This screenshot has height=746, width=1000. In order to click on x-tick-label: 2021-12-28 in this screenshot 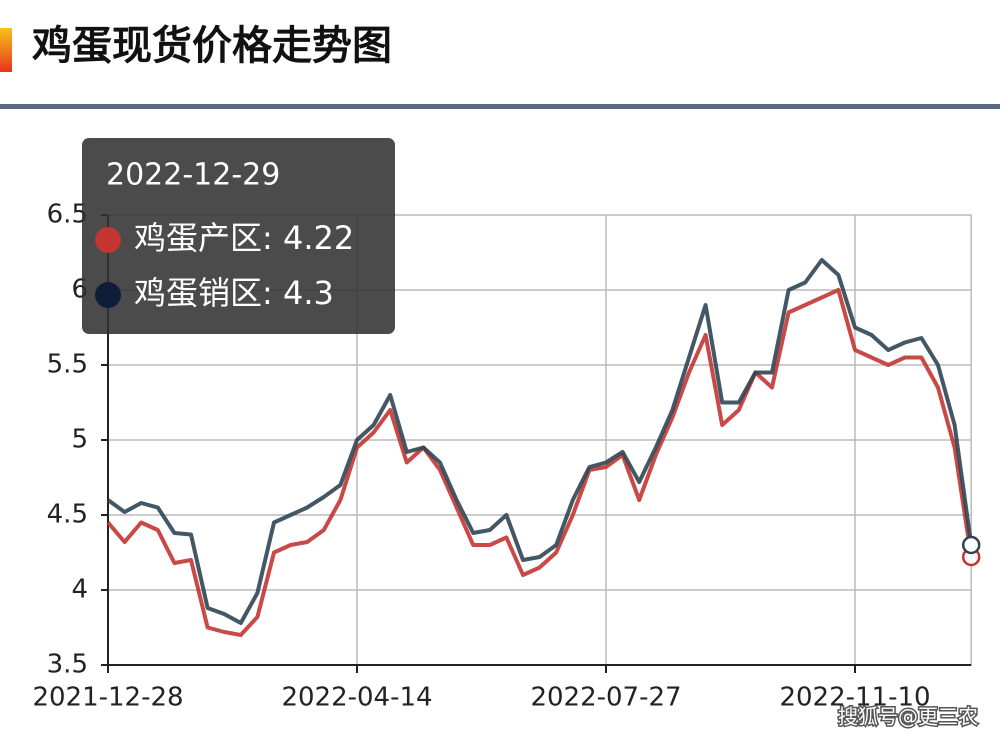, I will do `click(107, 698)`.